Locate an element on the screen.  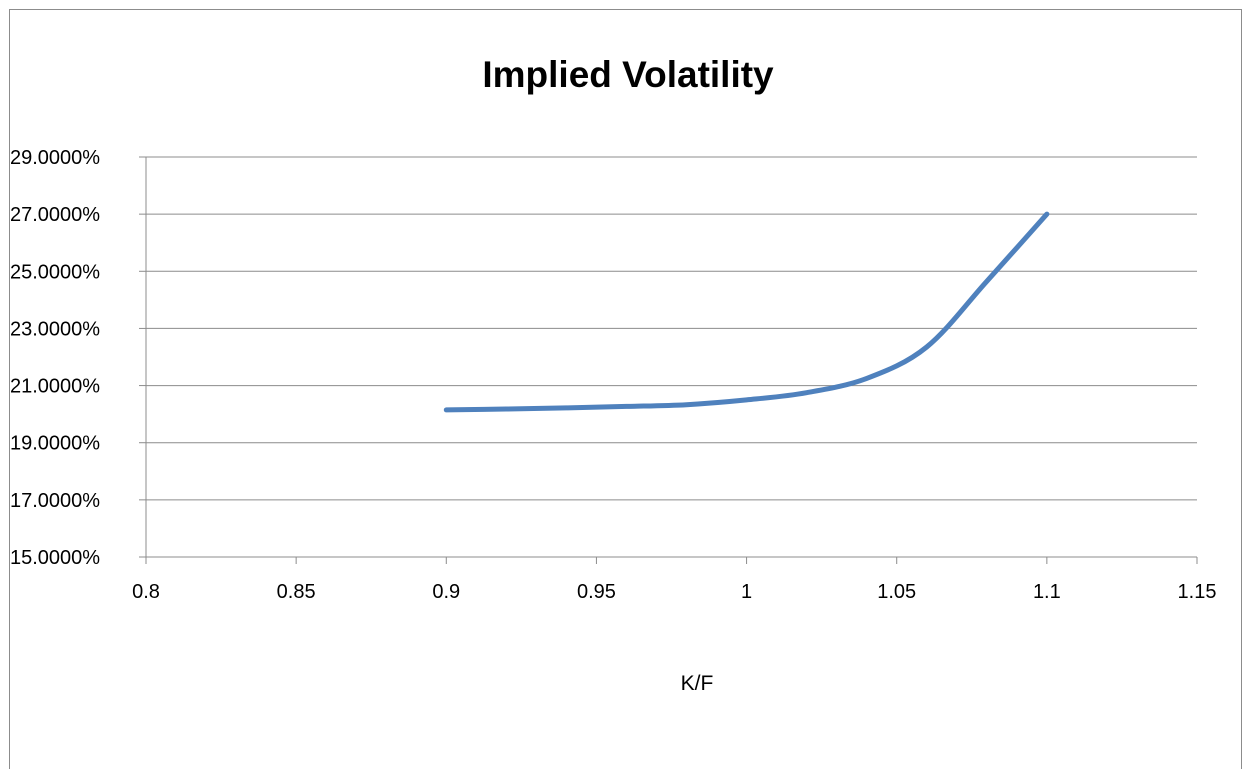
series-lines is located at coordinates (746, 312).